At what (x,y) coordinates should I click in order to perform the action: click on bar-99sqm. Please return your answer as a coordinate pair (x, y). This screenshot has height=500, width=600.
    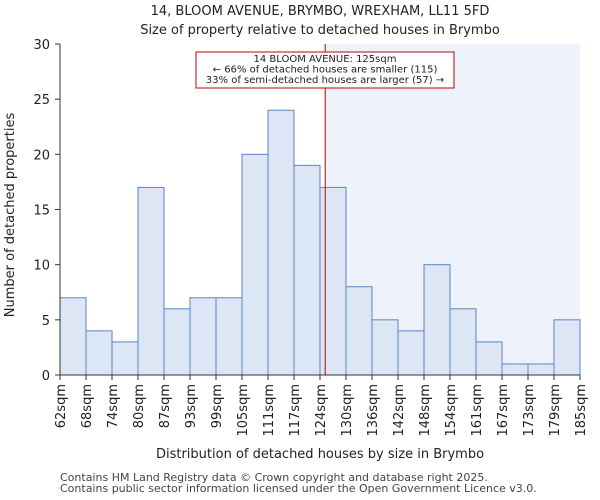
    Looking at the image, I should click on (229, 336).